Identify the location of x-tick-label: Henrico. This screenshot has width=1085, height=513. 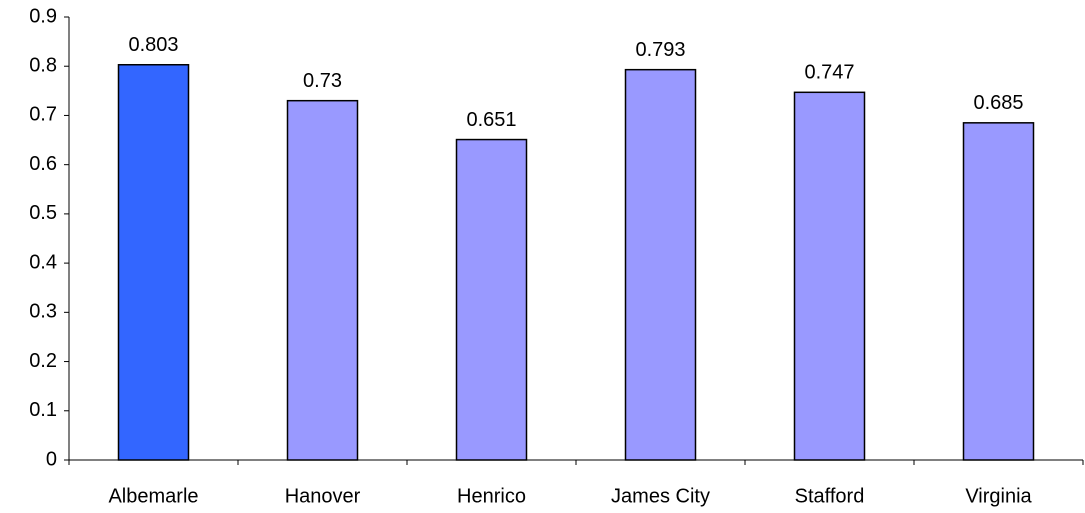
(491, 496).